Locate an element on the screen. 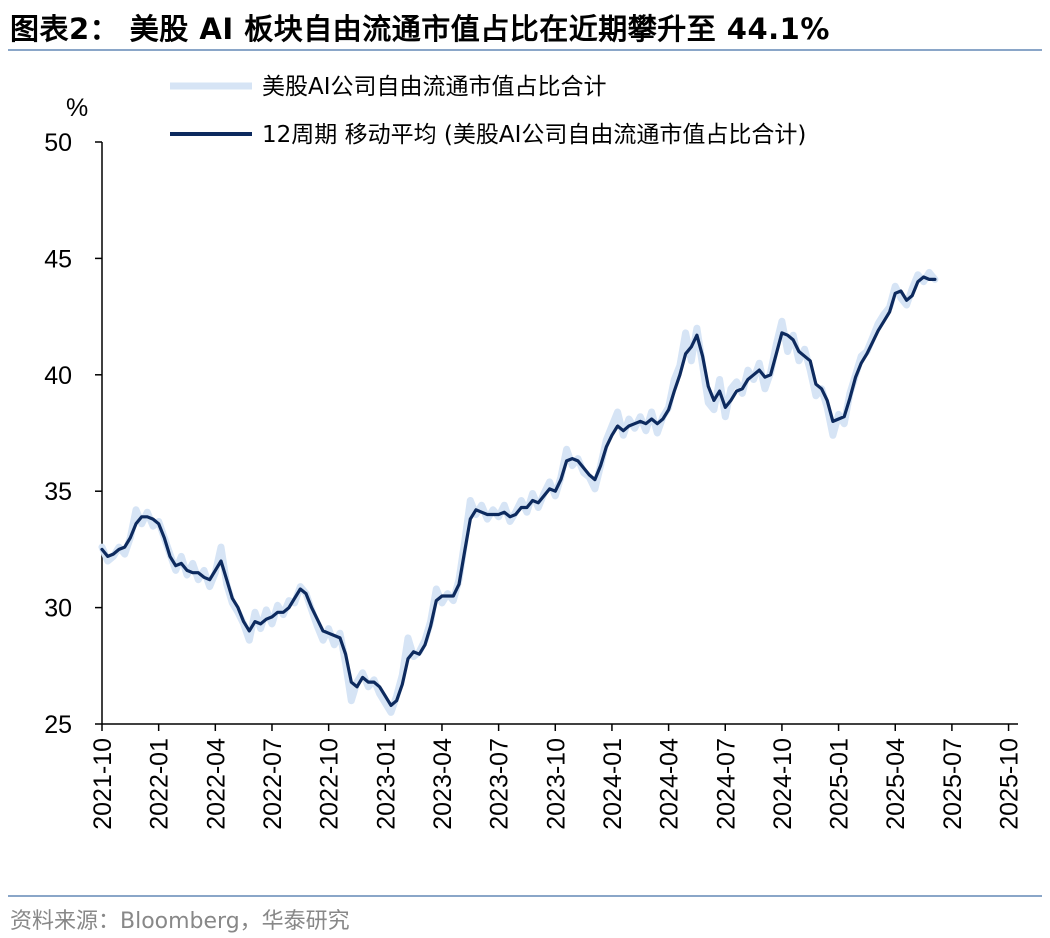 The image size is (1050, 938). y-tick-label: 45 is located at coordinates (58, 259).